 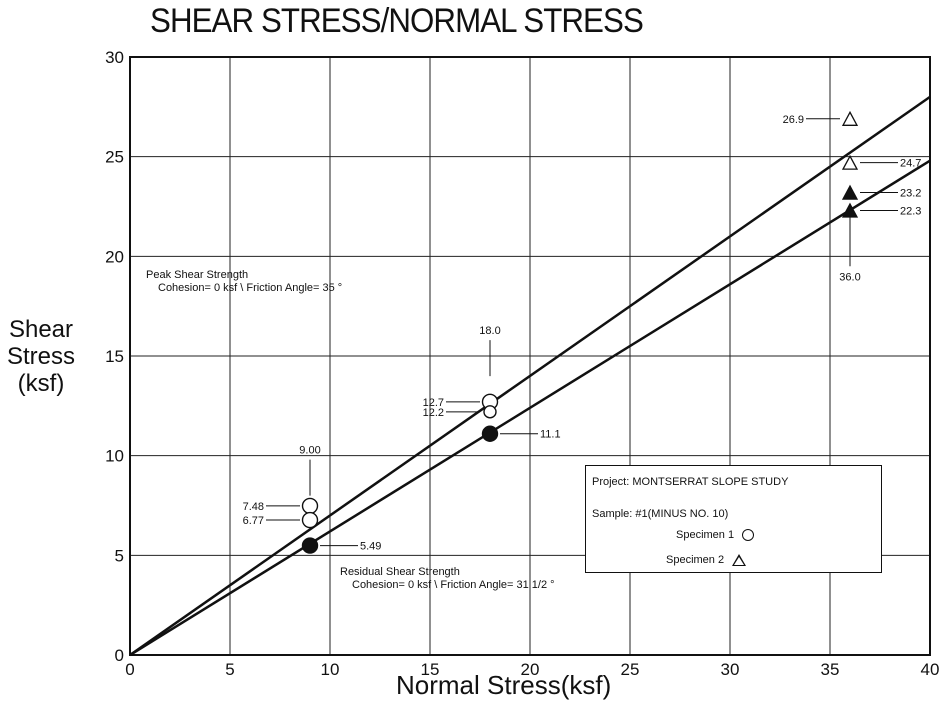 I want to click on data-label-8: 11.1, so click(x=550, y=435).